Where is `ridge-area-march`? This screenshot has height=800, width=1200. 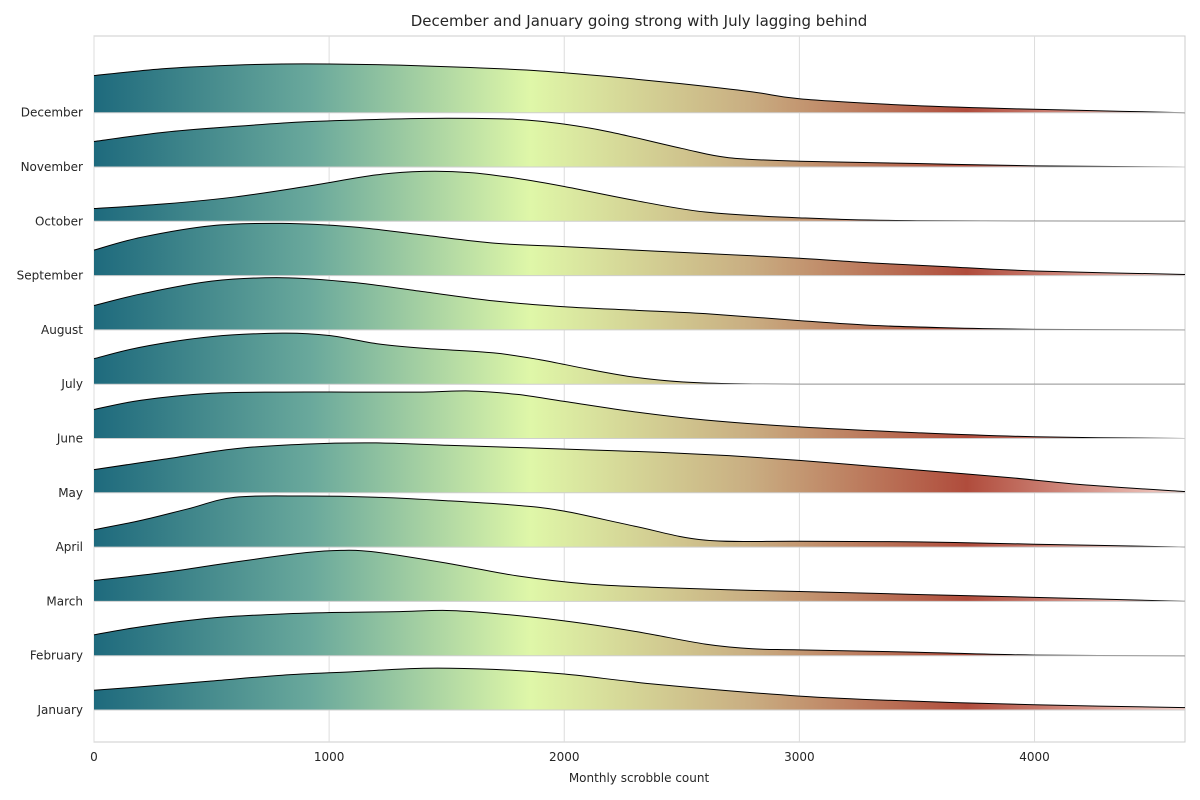 ridge-area-march is located at coordinates (639, 576).